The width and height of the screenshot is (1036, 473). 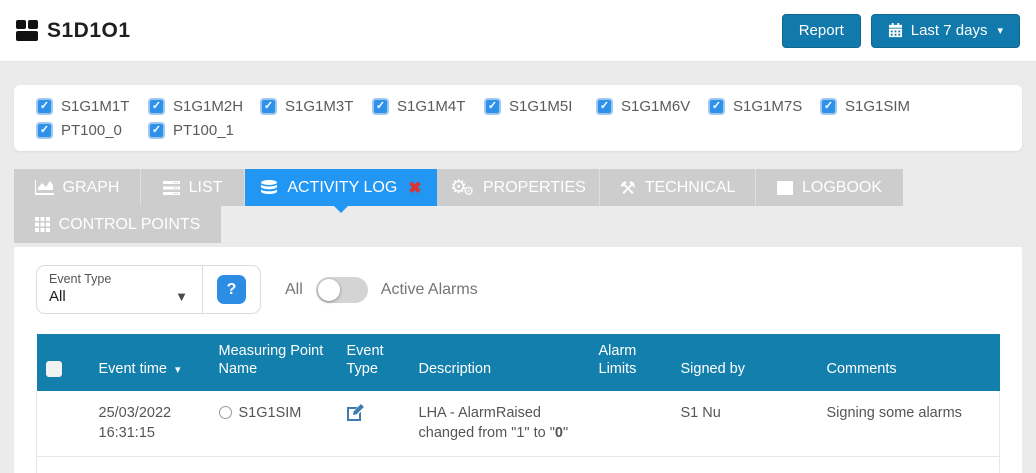 I want to click on column-header-description: Description, so click(x=508, y=363).